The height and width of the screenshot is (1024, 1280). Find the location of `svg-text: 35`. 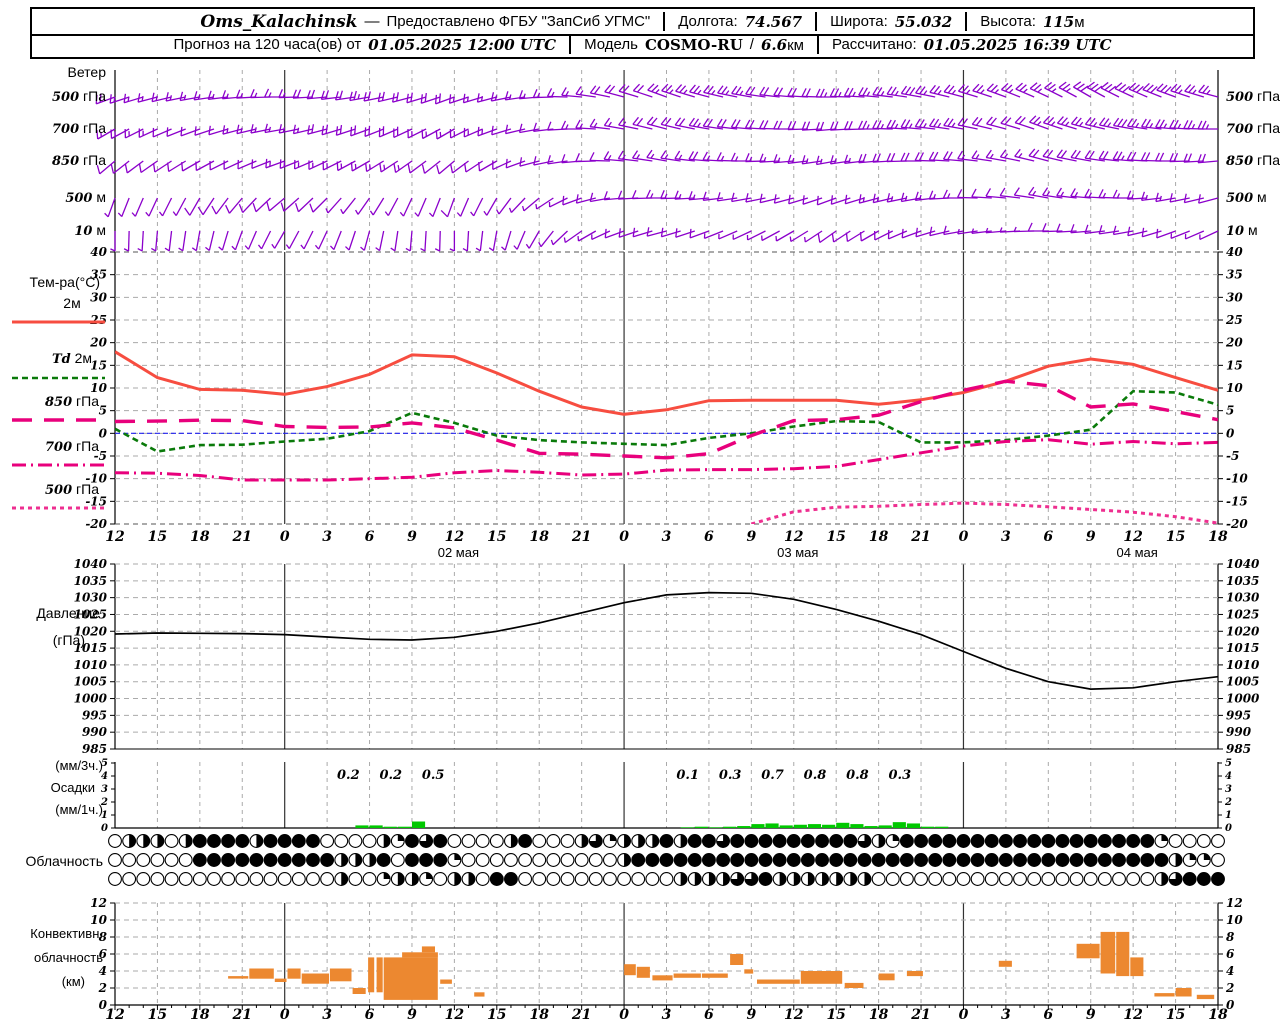

svg-text: 35 is located at coordinates (98, 275).